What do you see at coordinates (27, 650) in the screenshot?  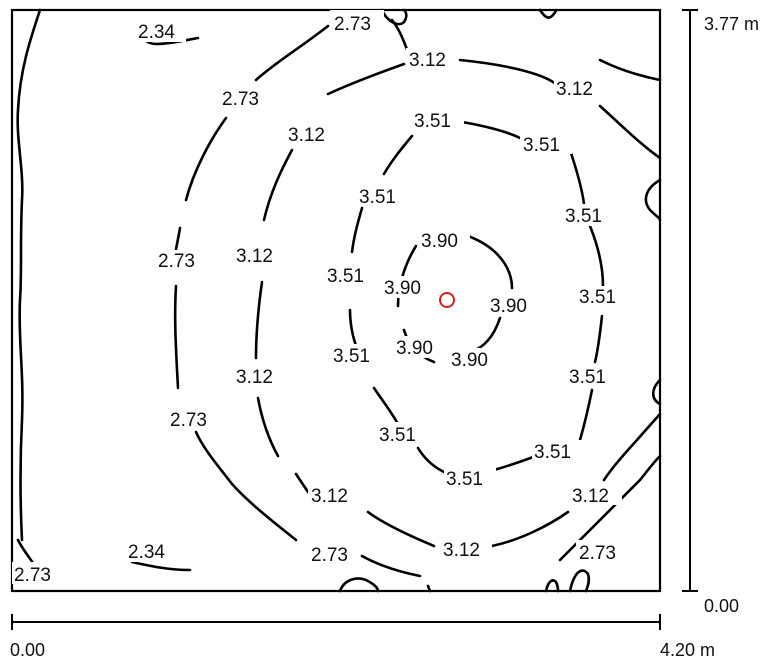 I see `width-start-label: 0.00` at bounding box center [27, 650].